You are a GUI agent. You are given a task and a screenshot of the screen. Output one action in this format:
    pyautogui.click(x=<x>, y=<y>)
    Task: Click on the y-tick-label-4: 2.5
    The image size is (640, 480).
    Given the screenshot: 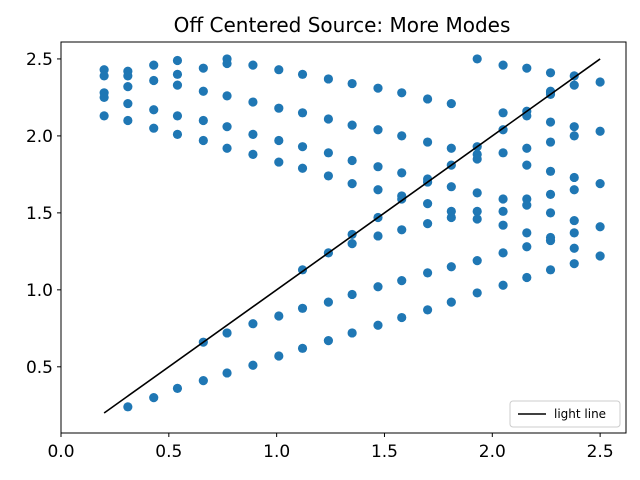 What is the action you would take?
    pyautogui.click(x=39, y=60)
    